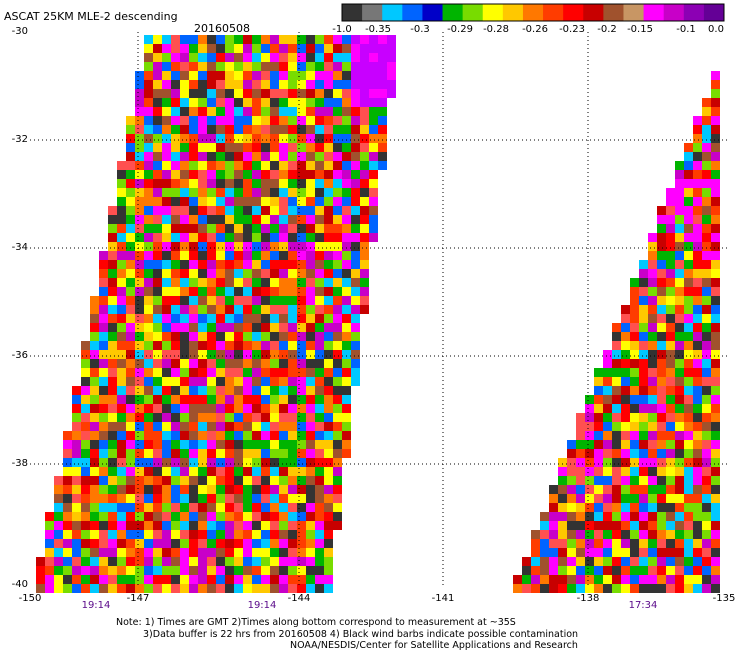 This screenshot has height=651, width=740. Describe the element at coordinates (96, 605) in the screenshot. I see `pass-time-label: 19:14` at that location.